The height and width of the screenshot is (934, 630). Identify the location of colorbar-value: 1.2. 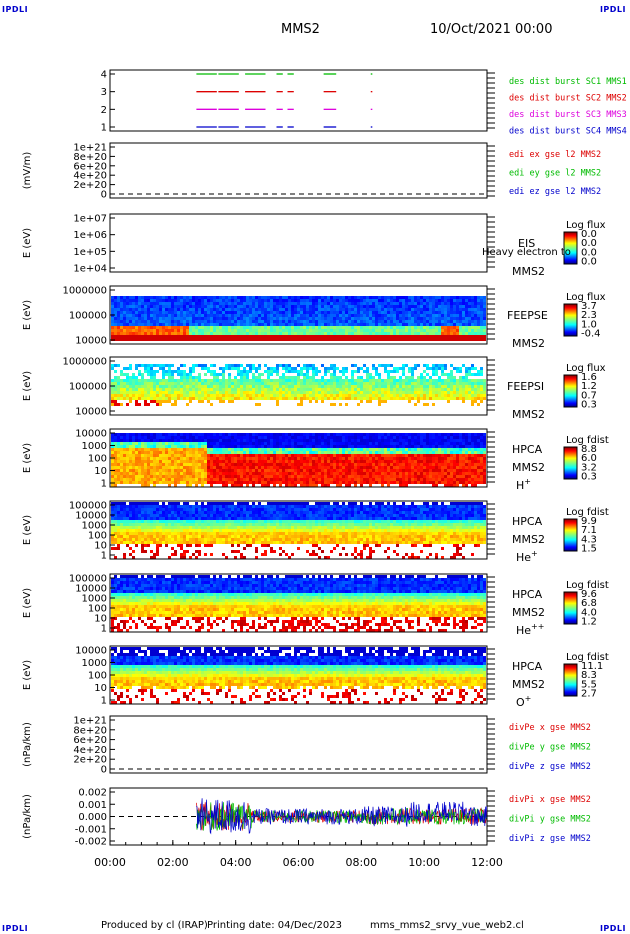
(589, 386).